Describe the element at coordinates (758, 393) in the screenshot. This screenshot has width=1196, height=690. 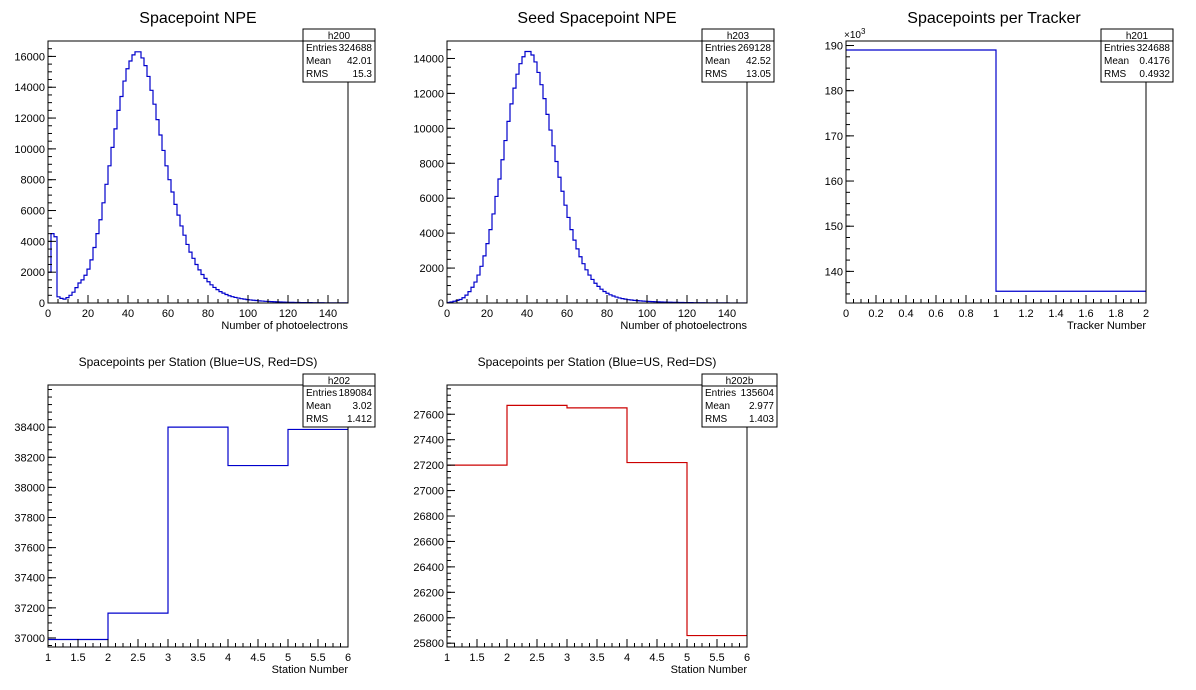
I see `stats-value: 135604` at that location.